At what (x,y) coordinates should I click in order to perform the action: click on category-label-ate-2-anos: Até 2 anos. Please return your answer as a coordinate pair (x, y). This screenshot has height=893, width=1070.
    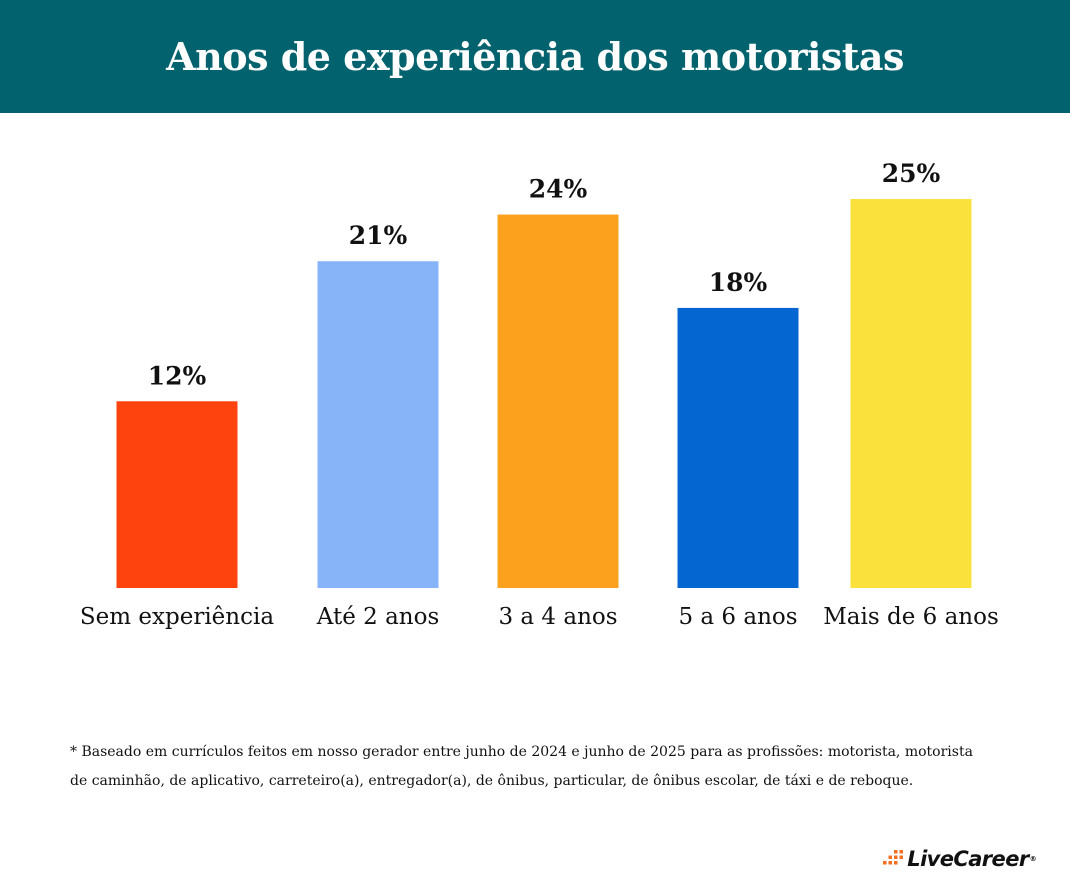
    Looking at the image, I should click on (378, 617).